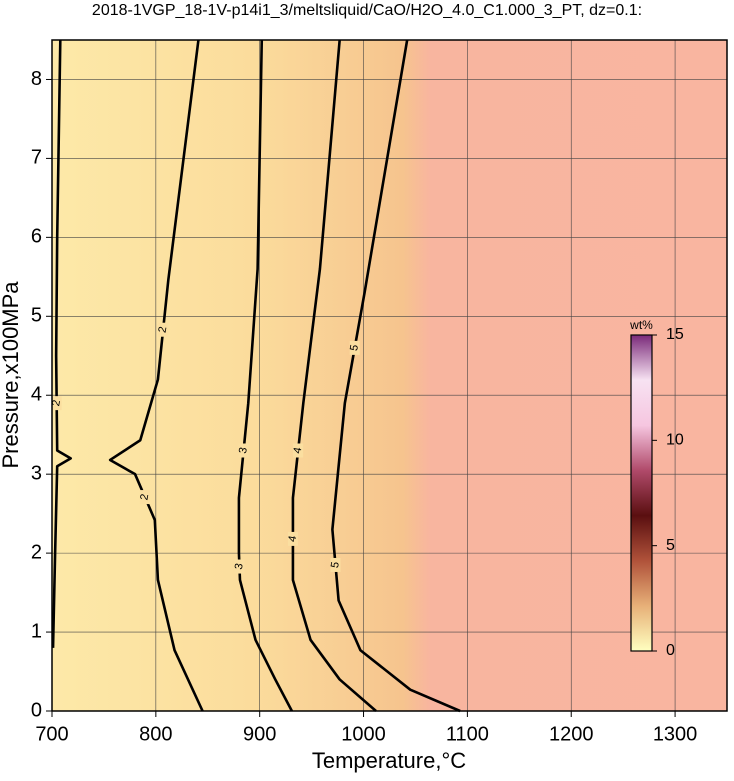  What do you see at coordinates (571, 734) in the screenshot?
I see `x-tick-label: 1200` at bounding box center [571, 734].